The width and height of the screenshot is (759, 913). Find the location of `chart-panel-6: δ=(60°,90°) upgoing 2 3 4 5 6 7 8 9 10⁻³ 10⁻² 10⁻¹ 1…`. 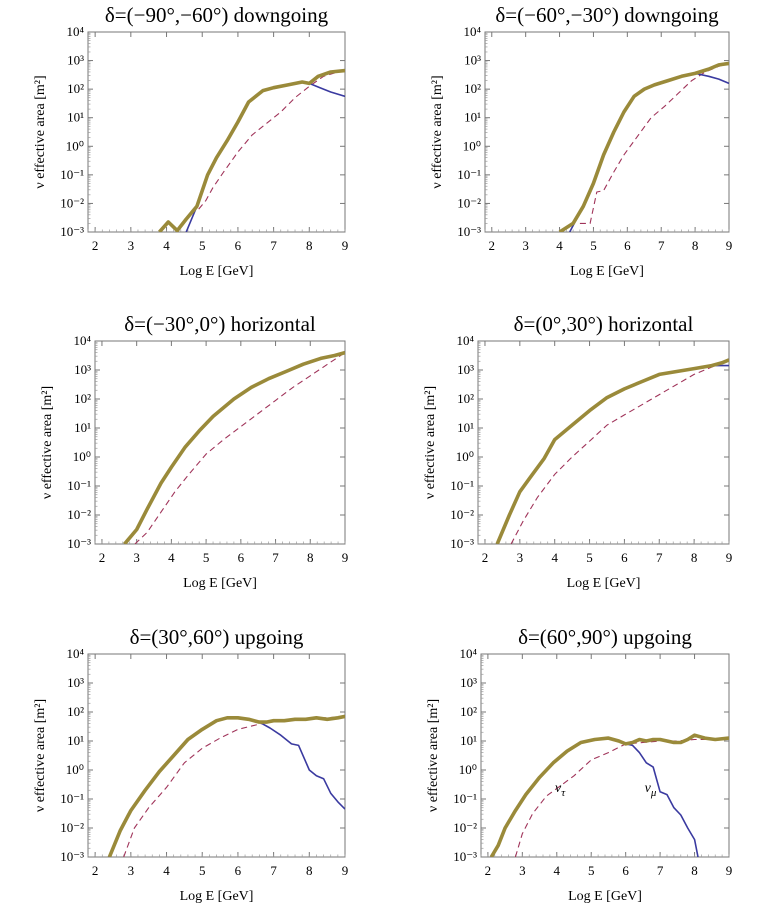

chart-panel-6: δ=(60°,90°) upgoing 2 3 4 5 6 7 8 9 10⁻³ 10⁻² 10⁻¹ 1… is located at coordinates (579, 764).